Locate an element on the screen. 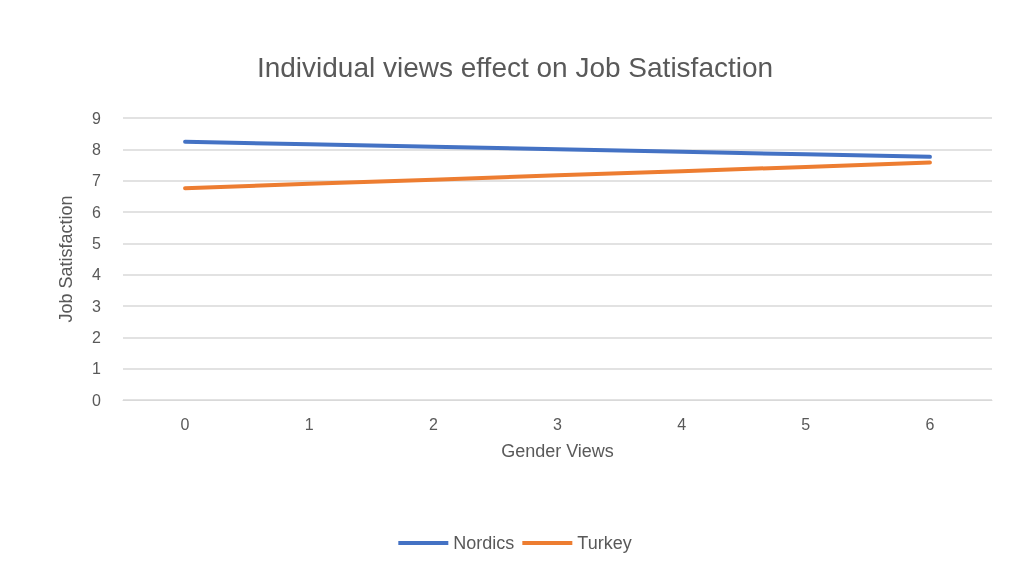 This screenshot has width=1030, height=575. x-tick-label: 5 is located at coordinates (806, 424).